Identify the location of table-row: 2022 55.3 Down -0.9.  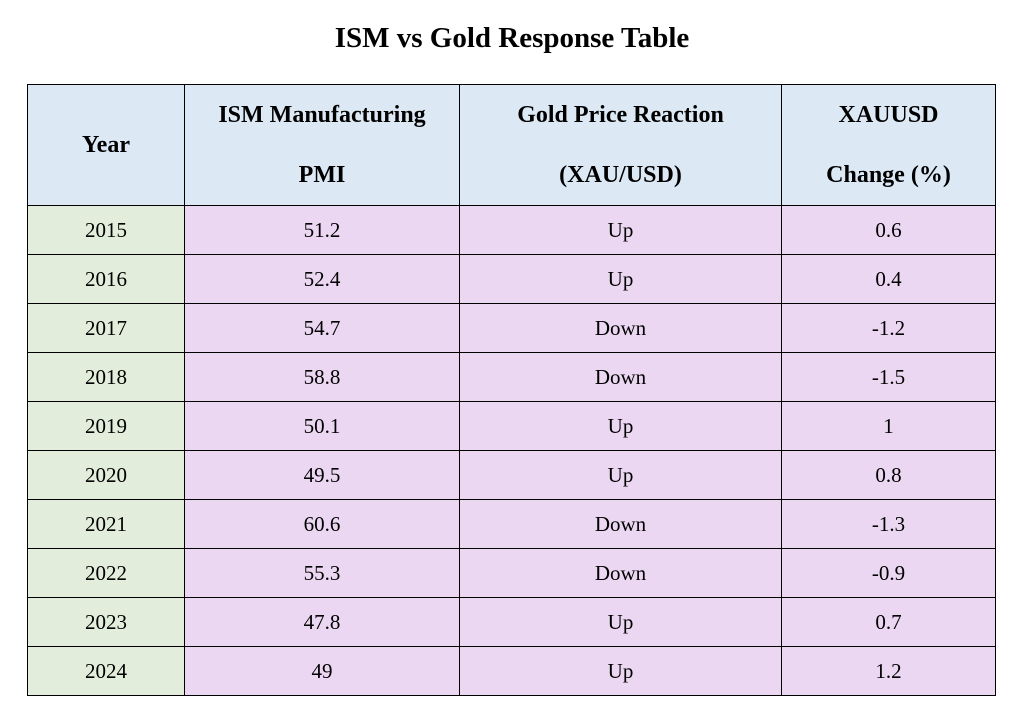
(511, 573).